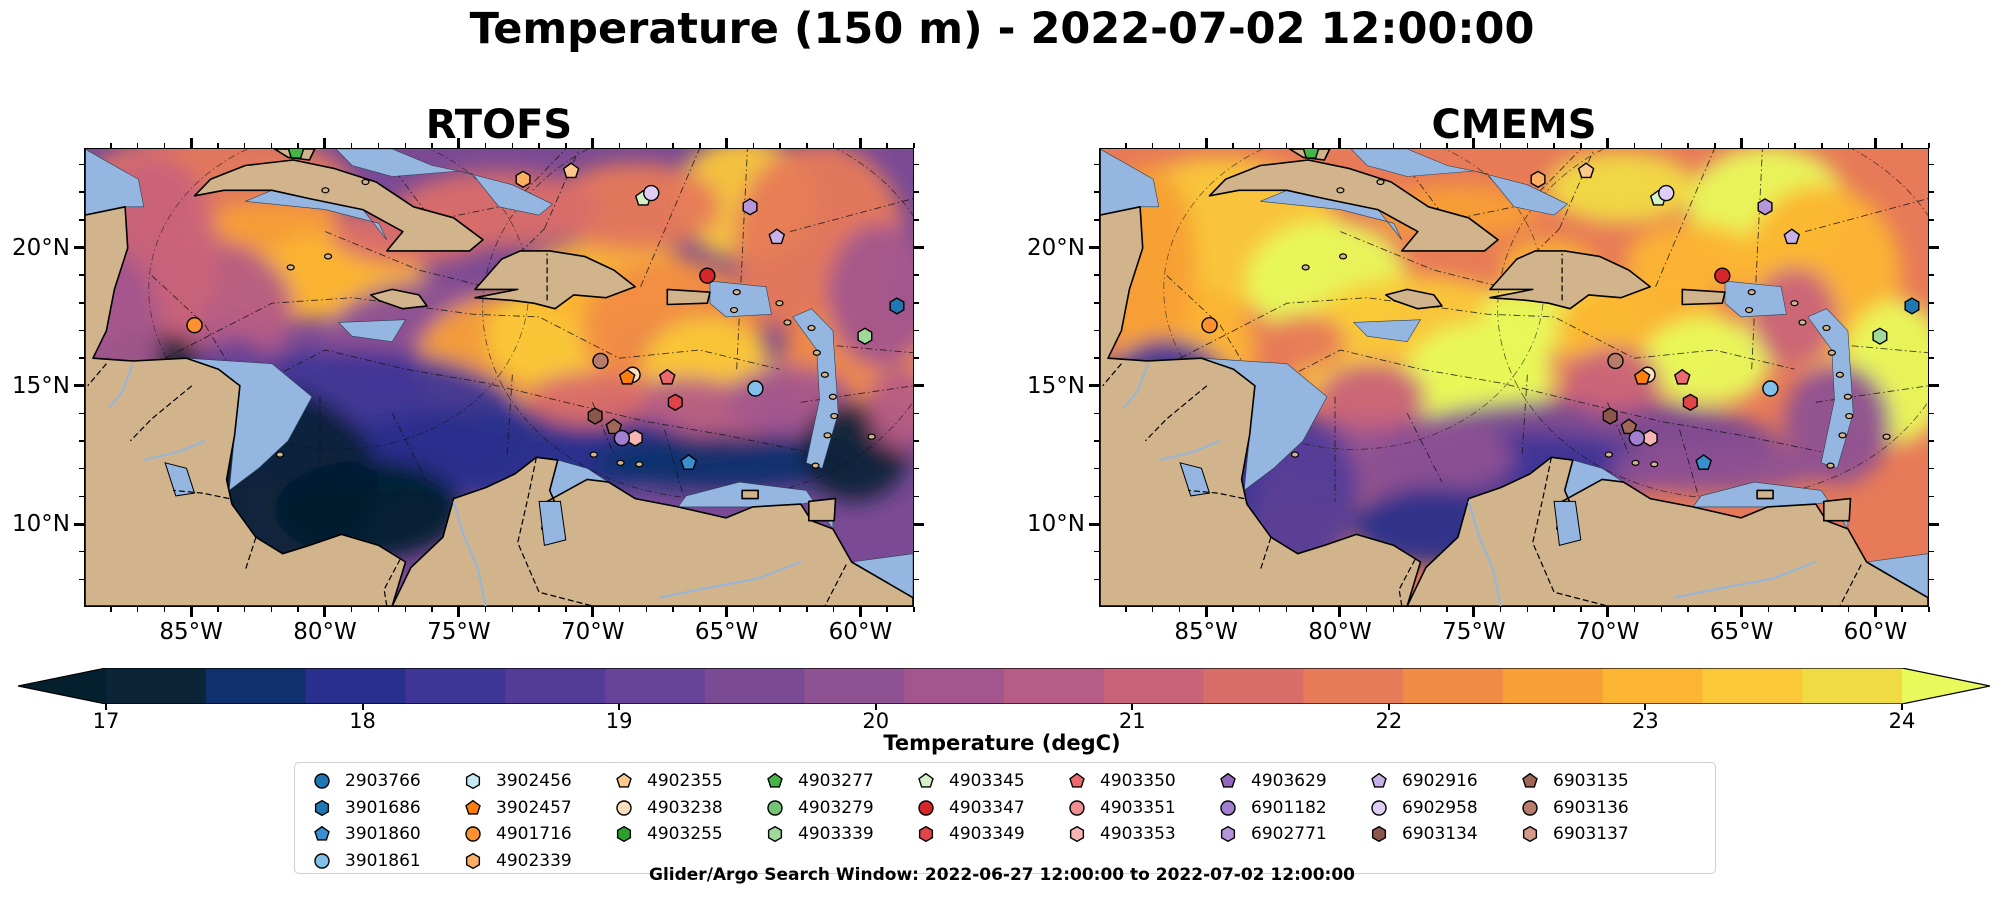  I want to click on legend-label: 6903134, so click(1440, 834).